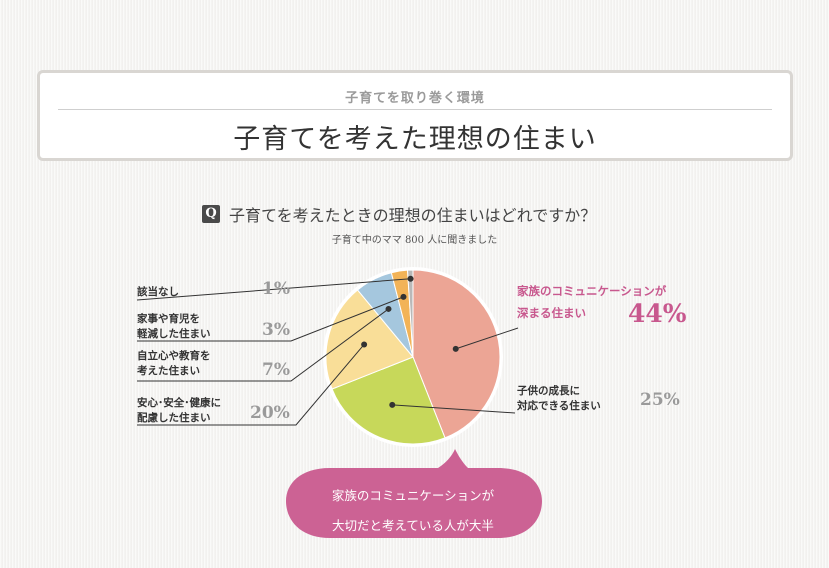 The image size is (829, 568). I want to click on slice-none, so click(410, 313).